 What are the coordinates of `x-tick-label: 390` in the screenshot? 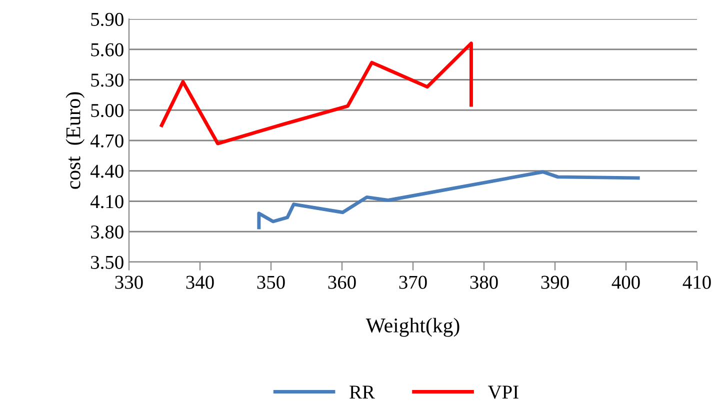 It's located at (555, 282).